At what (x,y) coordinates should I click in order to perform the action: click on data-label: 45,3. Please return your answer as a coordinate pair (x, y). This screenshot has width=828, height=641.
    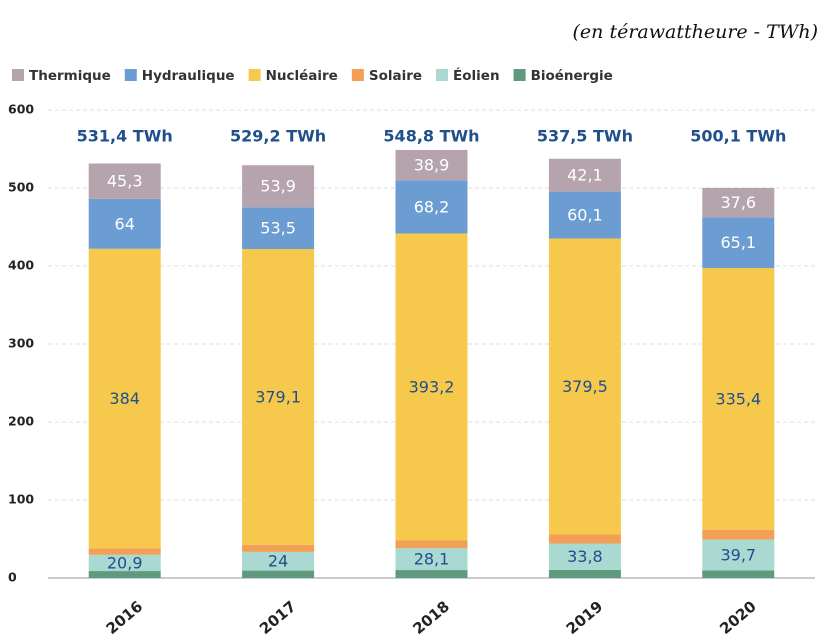
    Looking at the image, I should click on (125, 181).